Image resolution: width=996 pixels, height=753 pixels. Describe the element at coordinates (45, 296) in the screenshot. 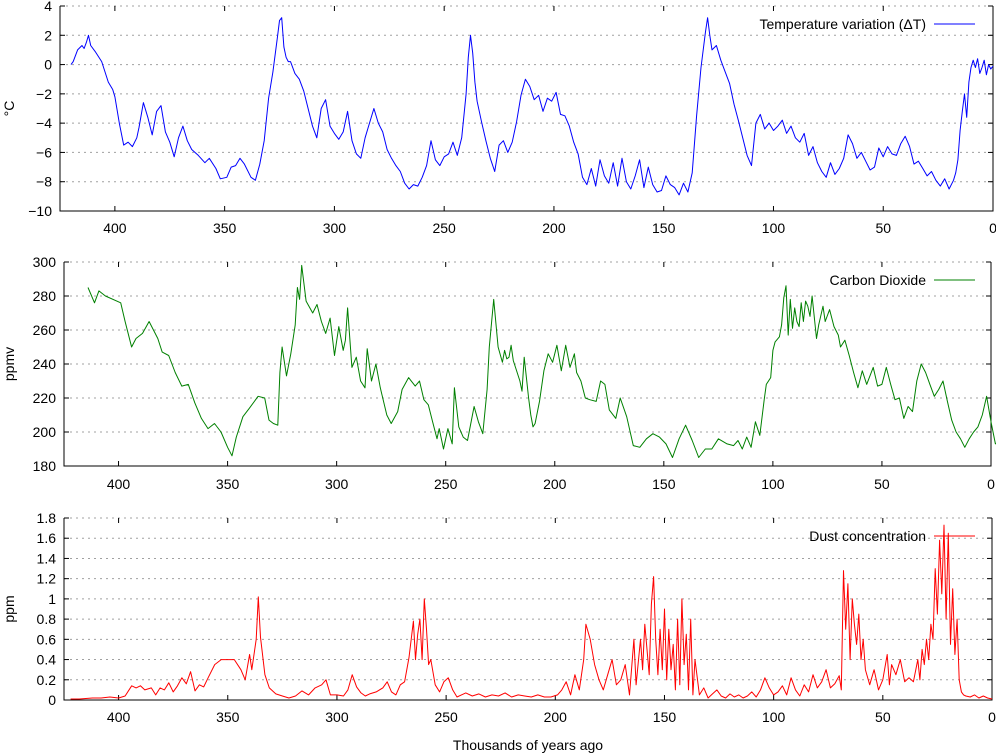

I see `y-tick-label: 280` at that location.